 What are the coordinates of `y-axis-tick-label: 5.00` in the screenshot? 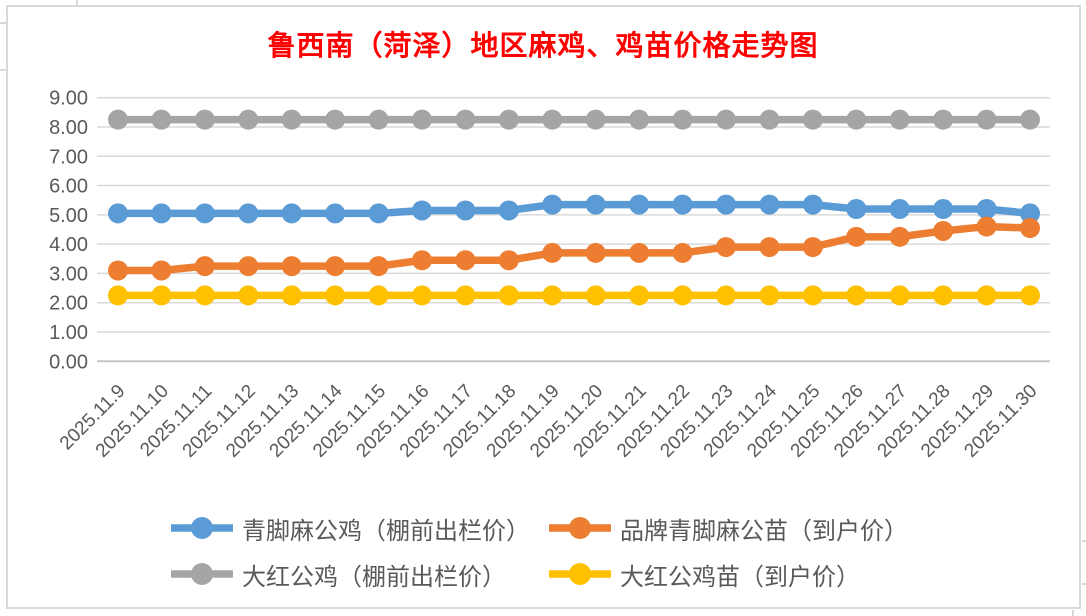 It's located at (68, 216).